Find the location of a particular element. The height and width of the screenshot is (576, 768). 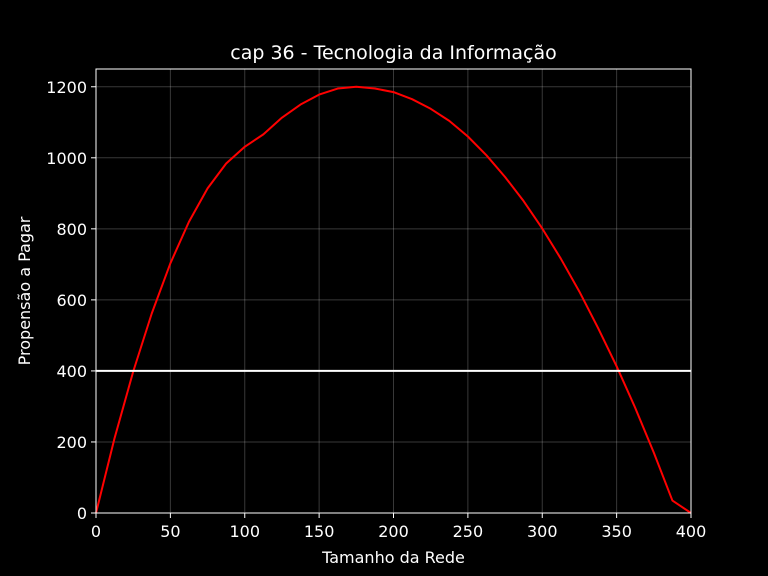

x-tick-label: 300 is located at coordinates (542, 531).